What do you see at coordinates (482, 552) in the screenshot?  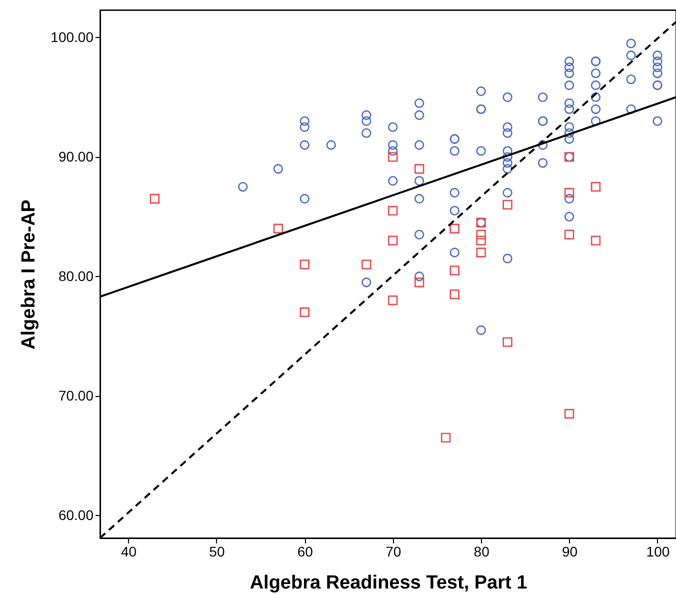 I see `x-tick-label: 80` at bounding box center [482, 552].